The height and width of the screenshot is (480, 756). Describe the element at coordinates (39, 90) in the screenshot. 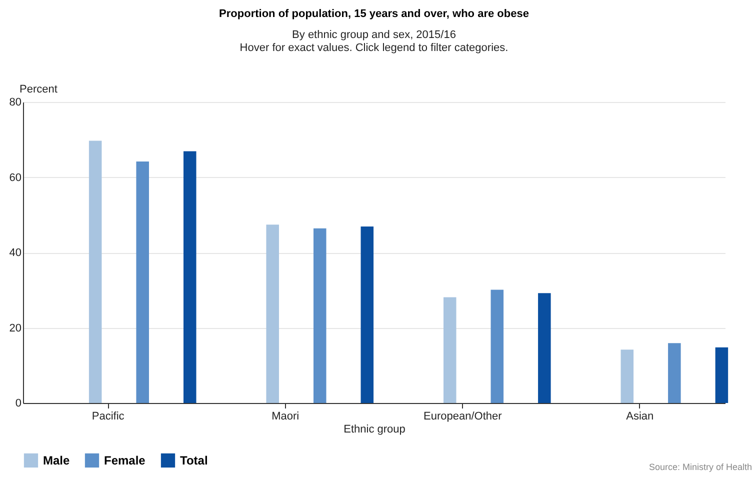

I see `y-axis-title: Percent` at that location.